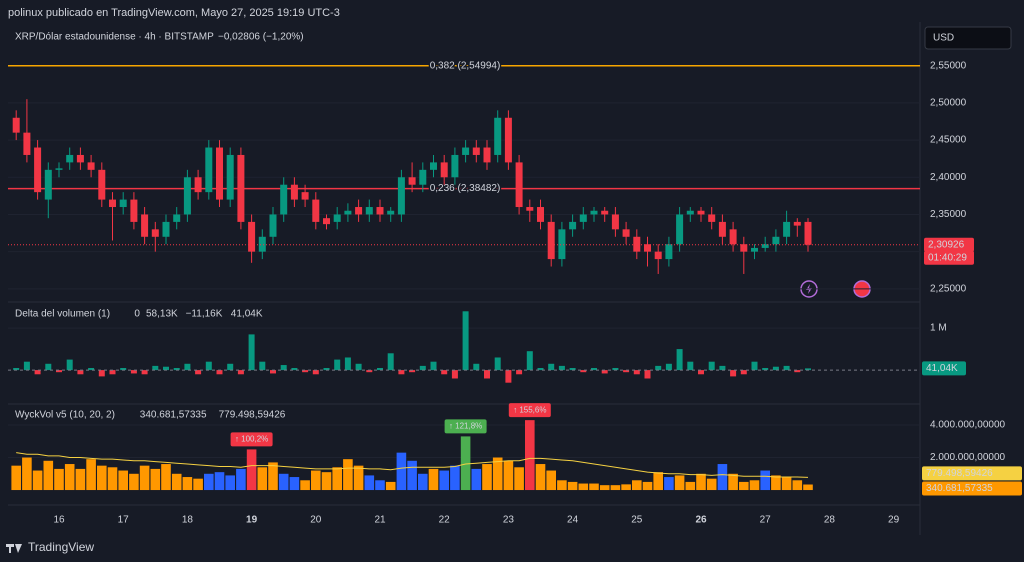 The height and width of the screenshot is (562, 1024). Describe the element at coordinates (948, 288) in the screenshot. I see `y-tick-label: 2,25000` at that location.